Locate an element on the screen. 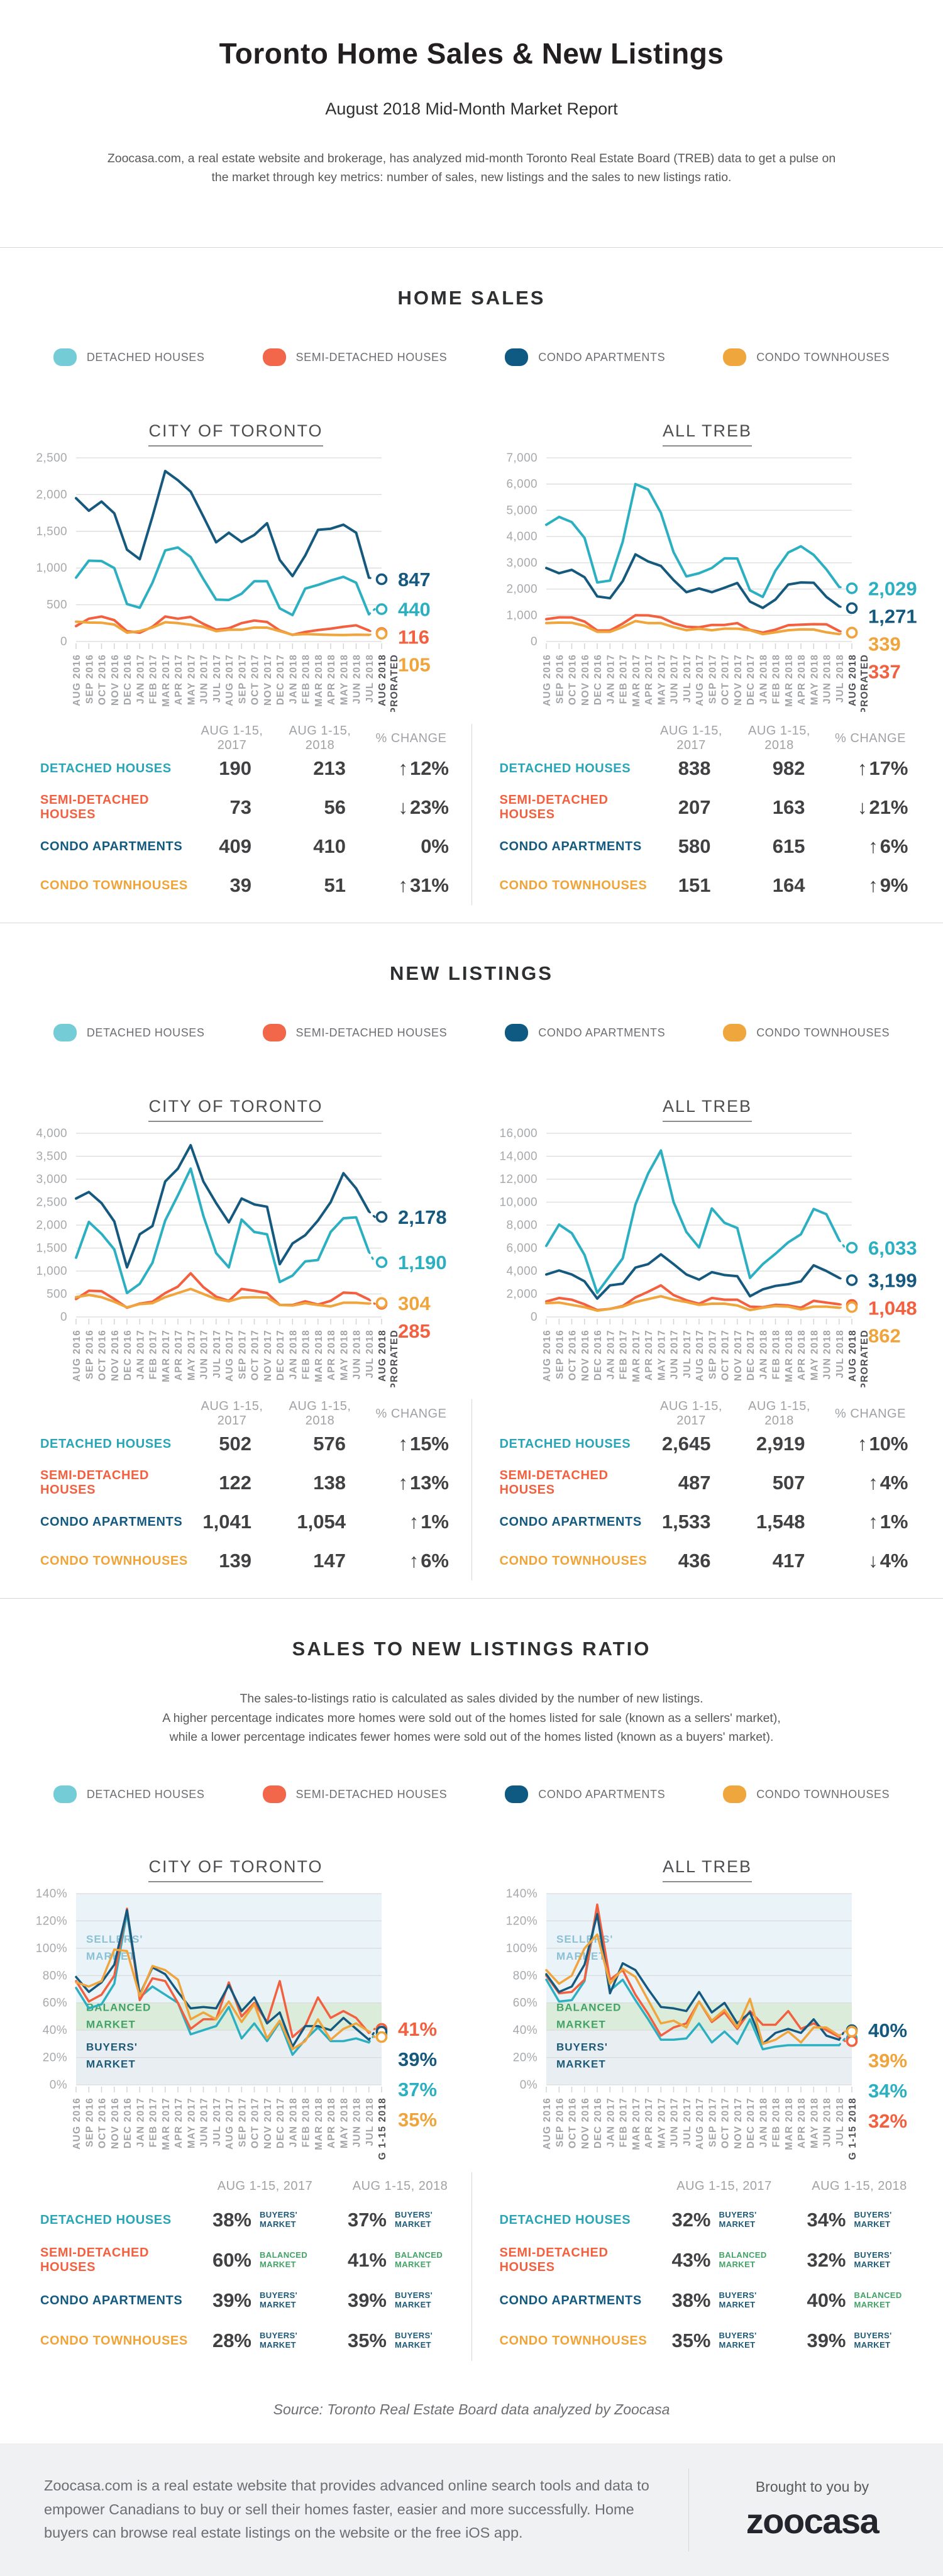 The height and width of the screenshot is (2576, 943). chart-titles-row: CITY OF TORONTO ALL TREB is located at coordinates (472, 1110).